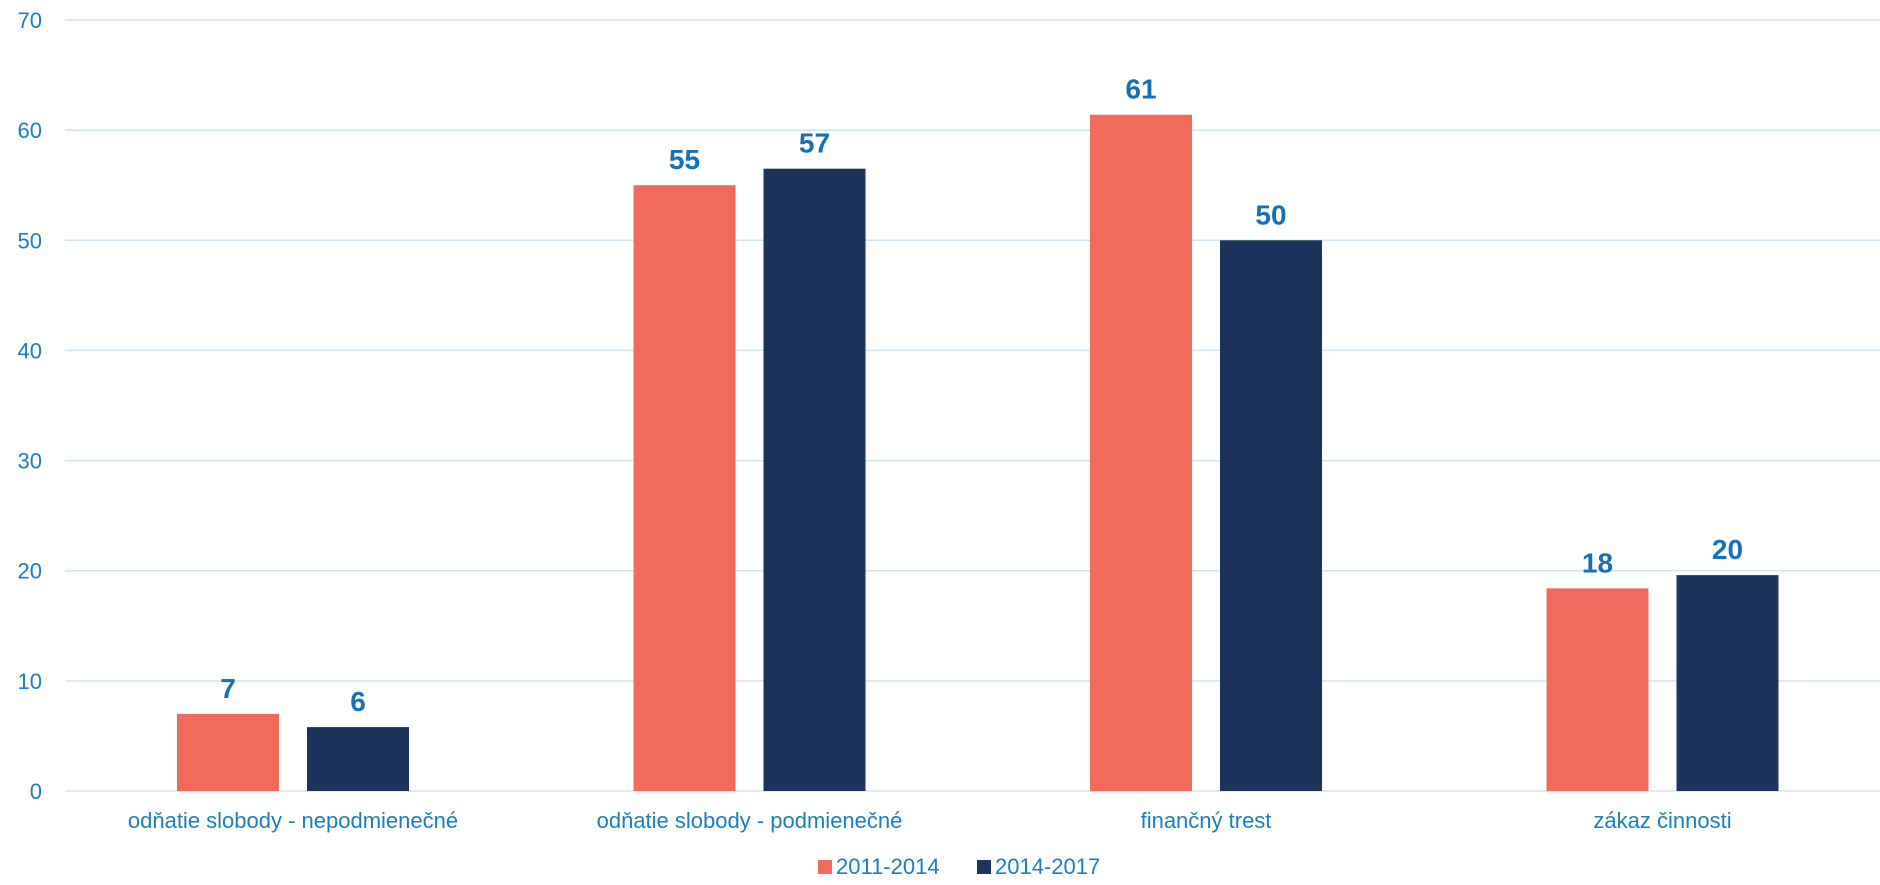 Image resolution: width=1880 pixels, height=885 pixels. Describe the element at coordinates (293, 820) in the screenshot. I see `x-category-label: odňatie slobody - nepodmienečné` at that location.